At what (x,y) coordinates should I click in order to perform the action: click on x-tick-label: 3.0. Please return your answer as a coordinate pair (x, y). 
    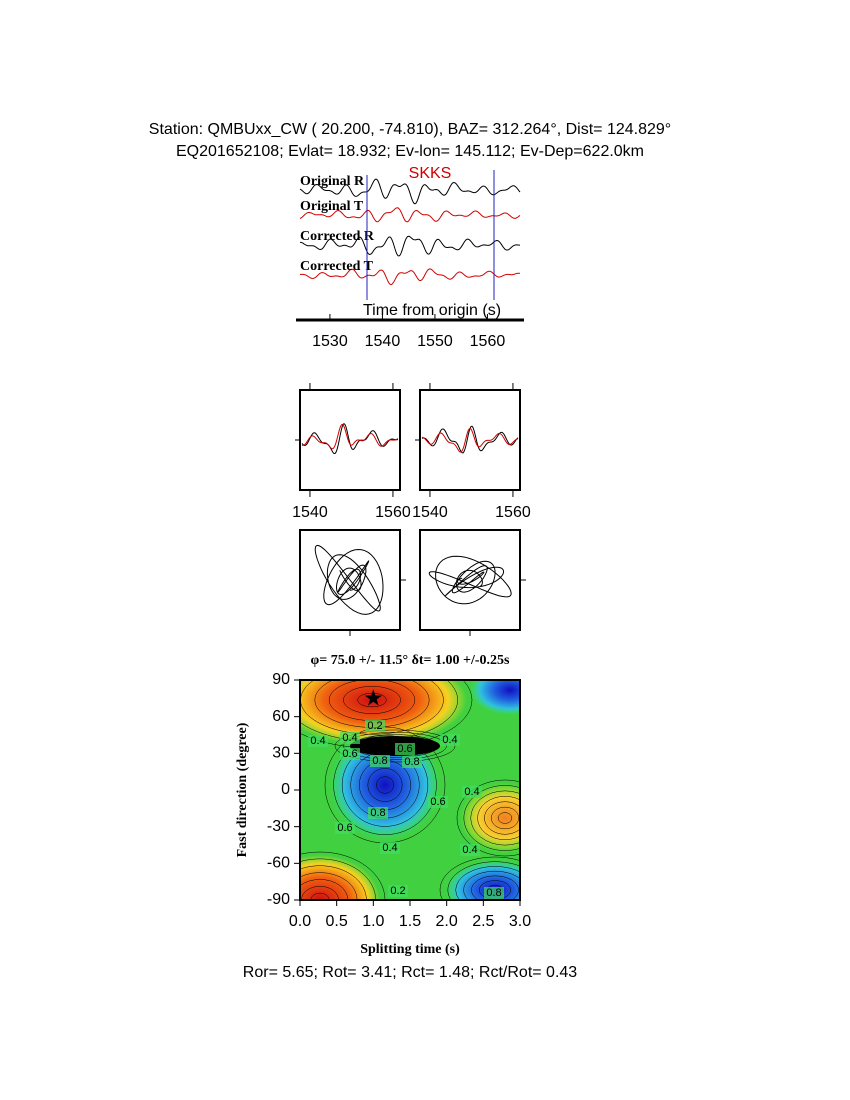
    Looking at the image, I should click on (520, 921).